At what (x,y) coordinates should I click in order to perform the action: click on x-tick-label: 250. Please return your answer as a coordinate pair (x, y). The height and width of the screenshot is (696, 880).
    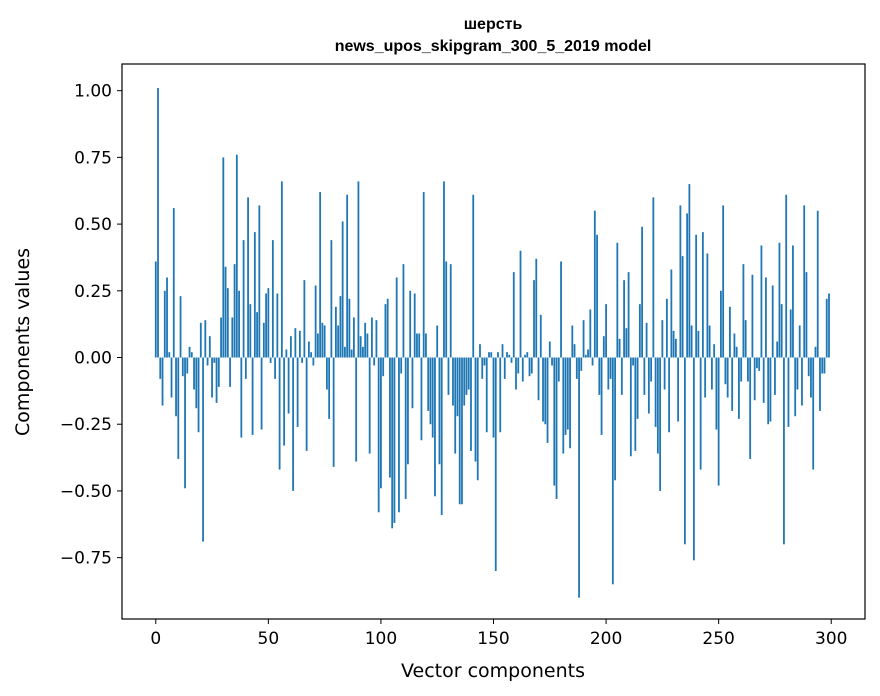
    Looking at the image, I should click on (718, 639).